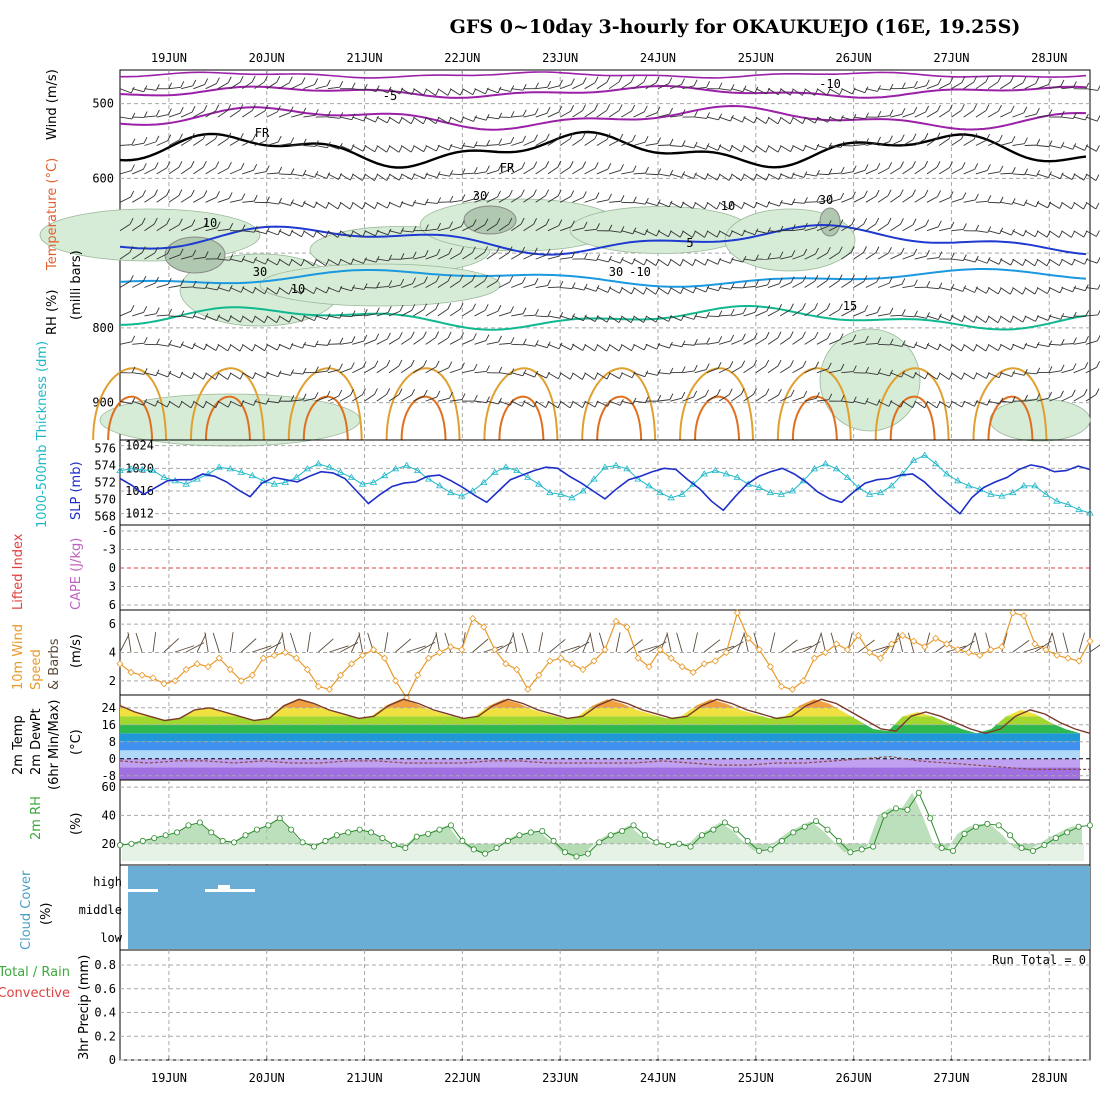 The height and width of the screenshot is (1100, 1100). What do you see at coordinates (850, 306) in the screenshot?
I see `contour-label: 15` at bounding box center [850, 306].